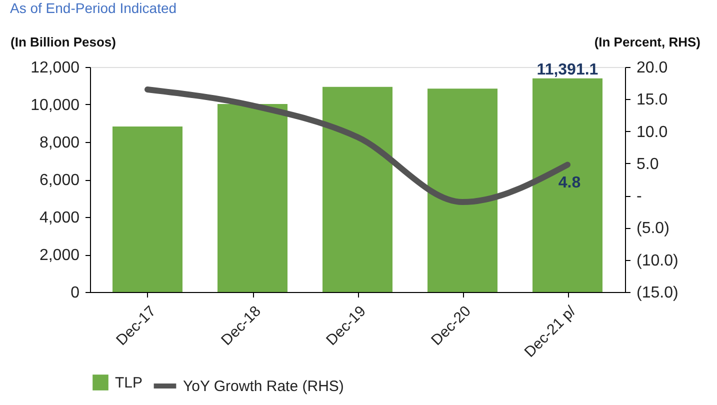 The image size is (717, 405). What do you see at coordinates (652, 68) in the screenshot?
I see `y2-tick-label: 20.0` at bounding box center [652, 68].